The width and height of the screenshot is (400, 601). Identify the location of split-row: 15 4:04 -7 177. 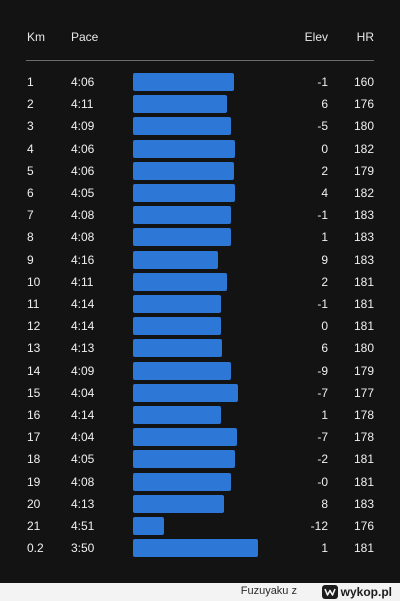
(200, 392).